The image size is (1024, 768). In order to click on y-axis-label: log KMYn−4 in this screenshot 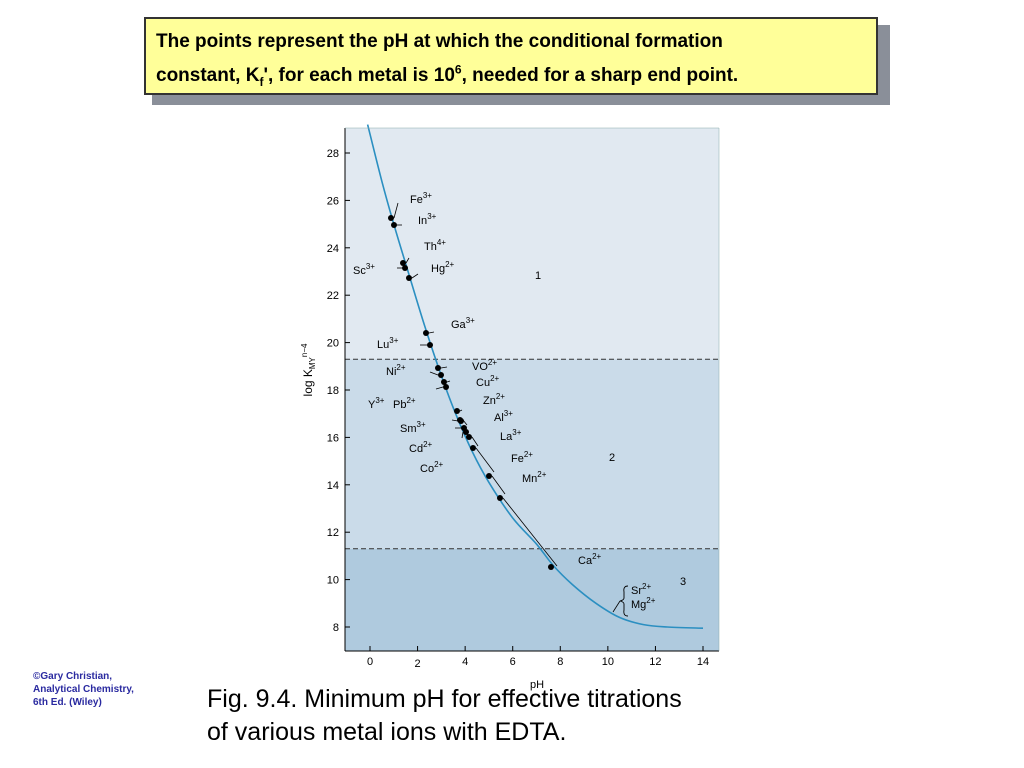, I will do `click(308, 369)`.